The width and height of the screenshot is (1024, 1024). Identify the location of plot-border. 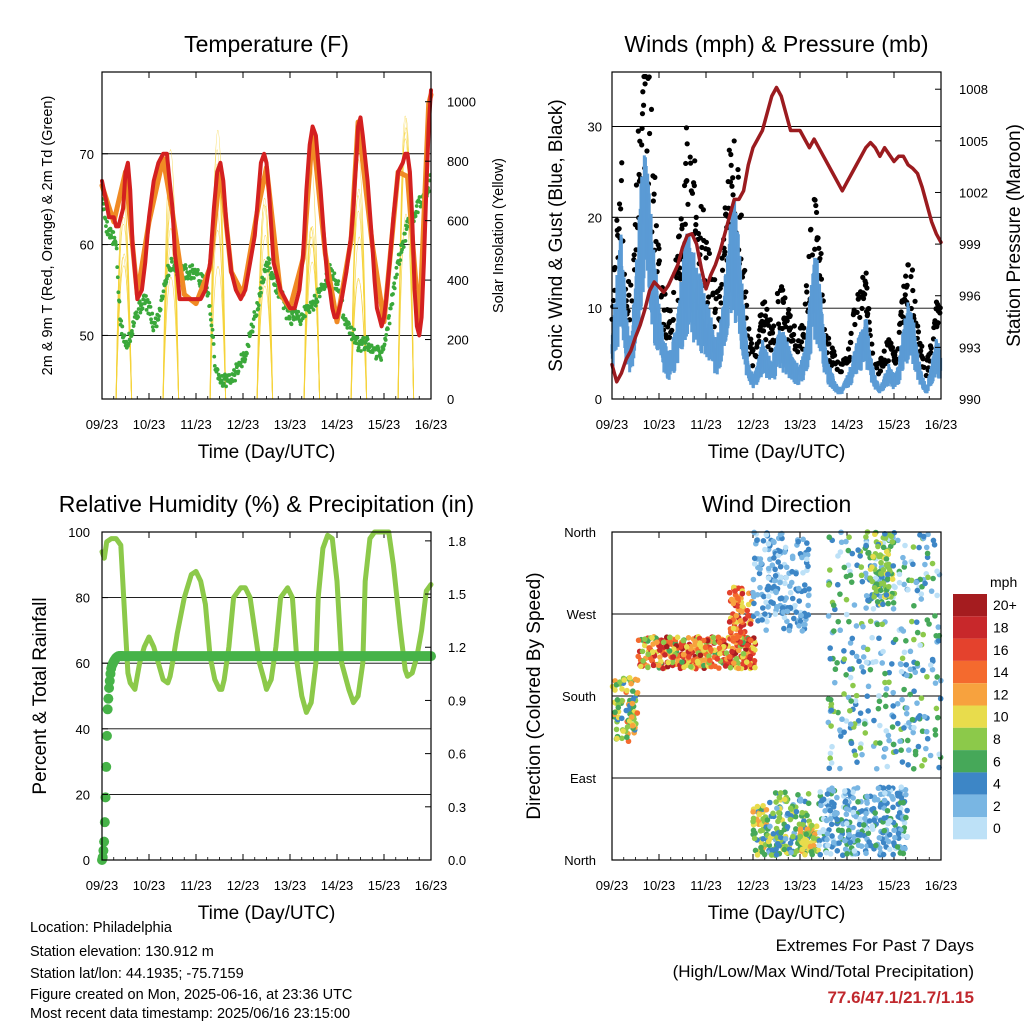
(776, 235).